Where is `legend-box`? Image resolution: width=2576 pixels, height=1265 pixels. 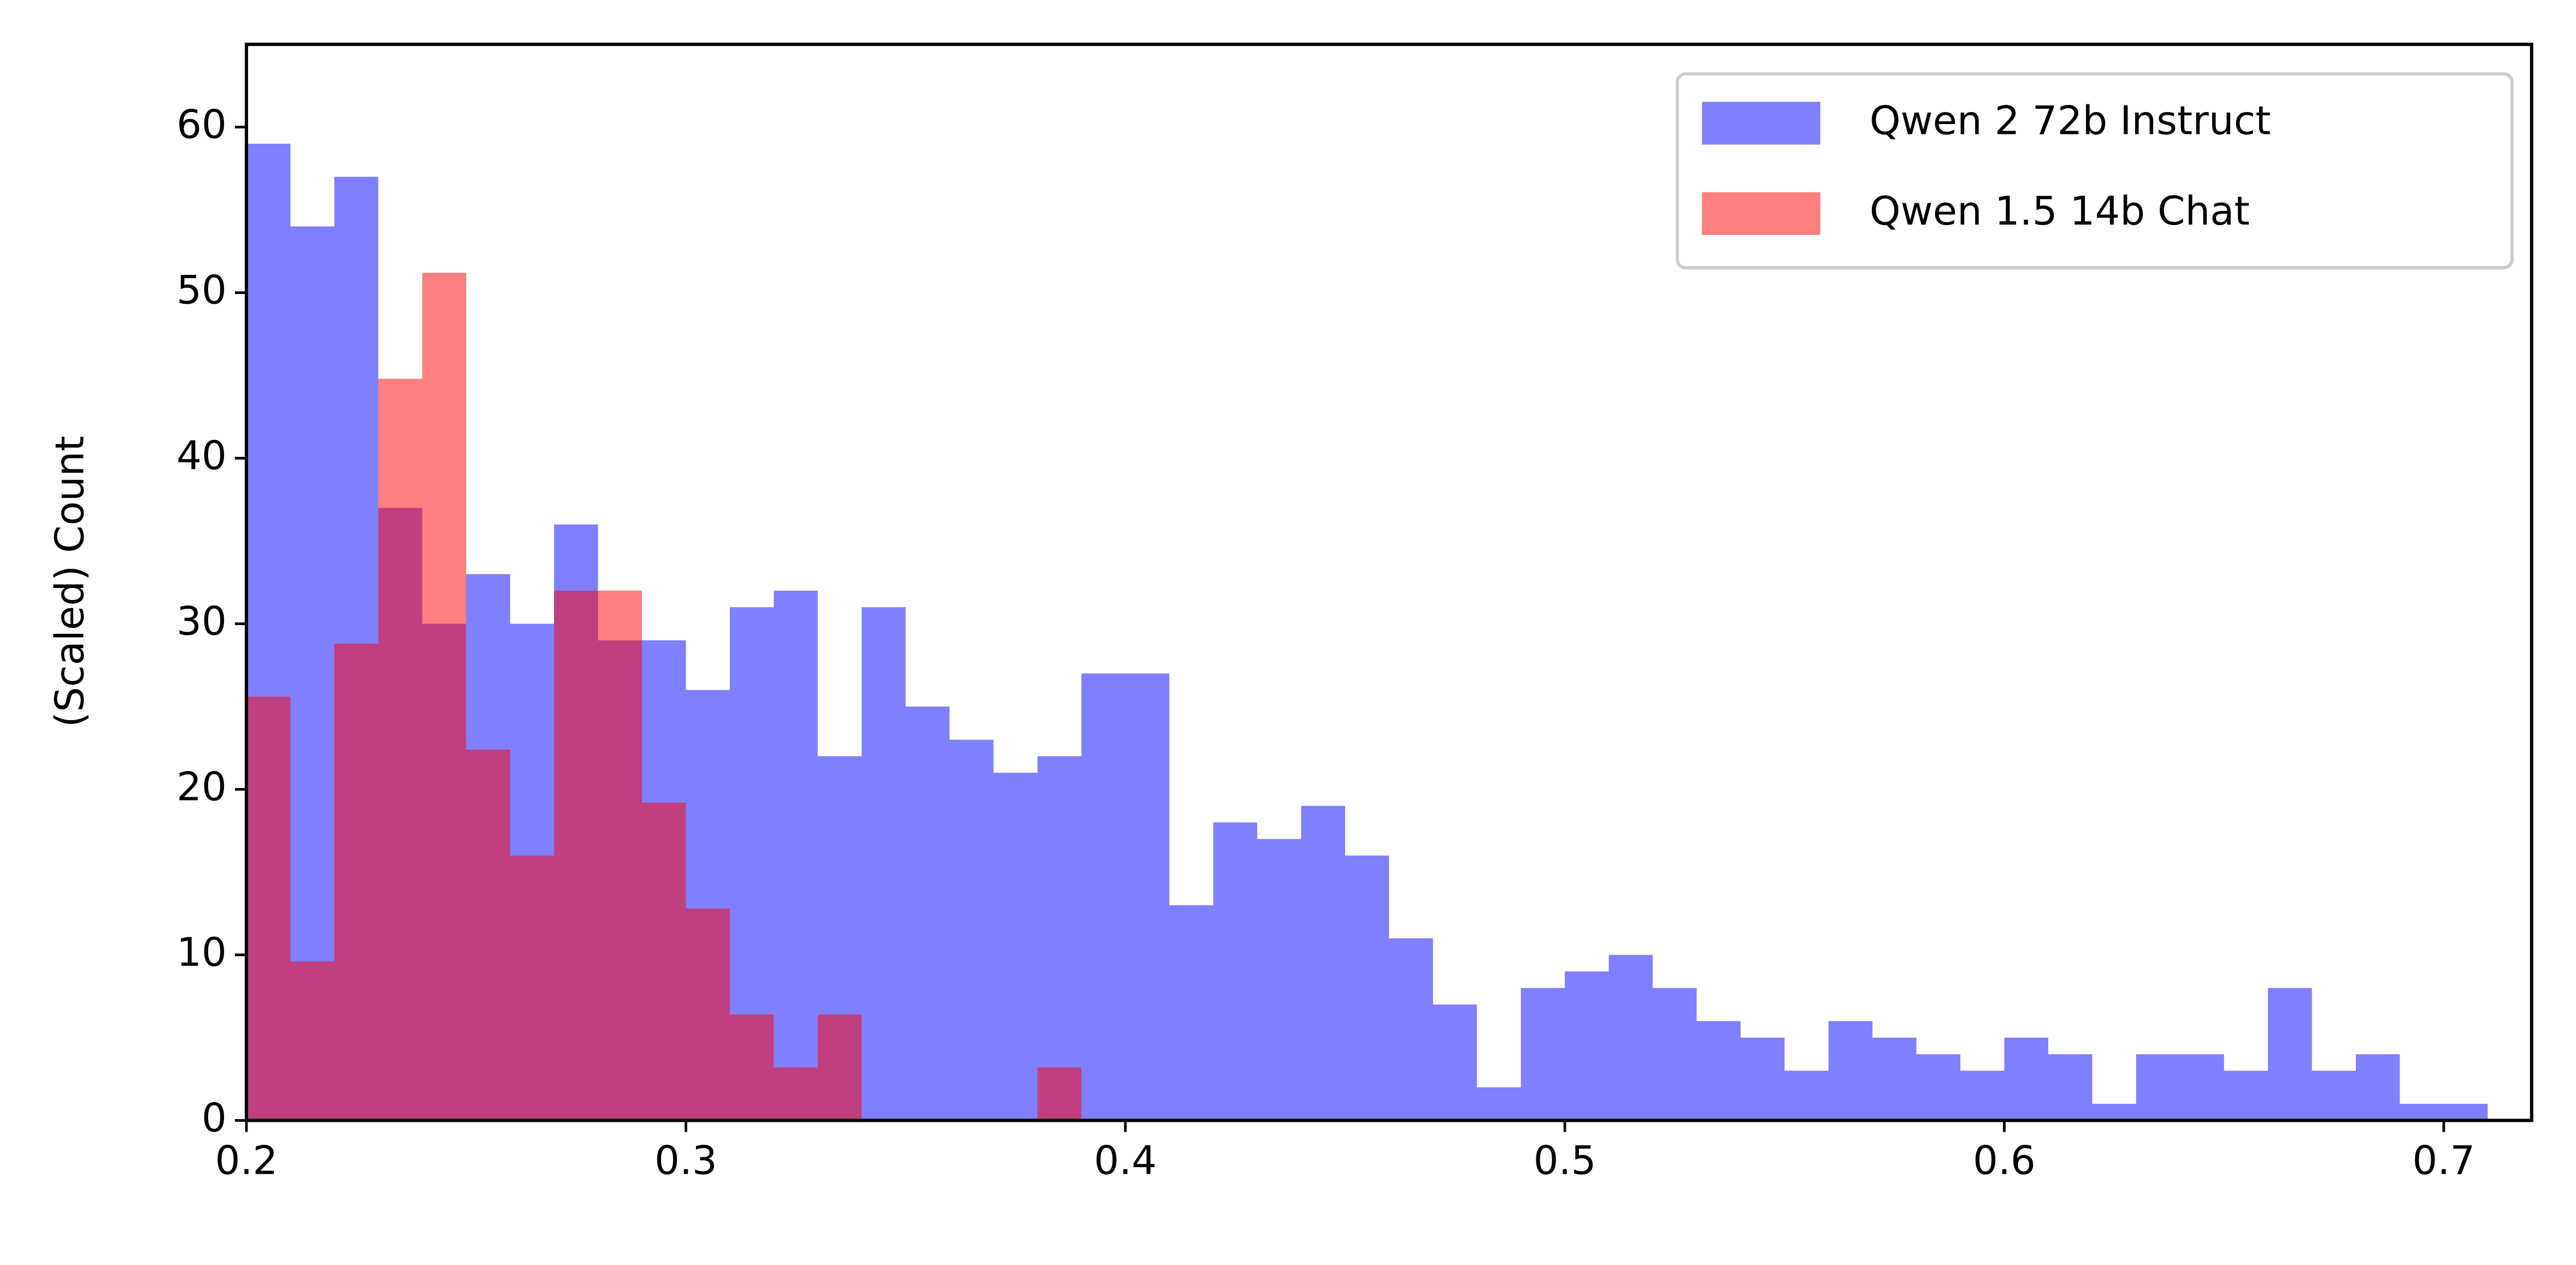 legend-box is located at coordinates (2095, 171).